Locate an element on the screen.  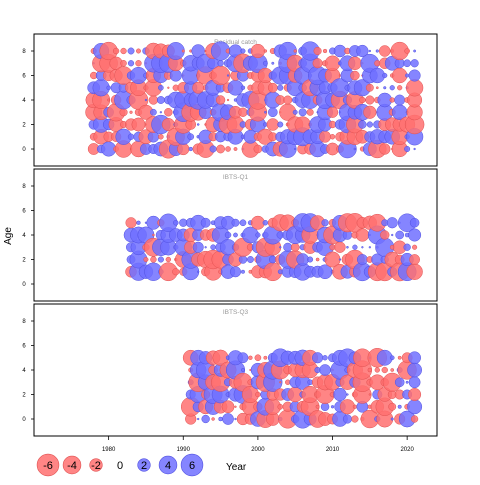
legend: -6 -4 -2 0 2 4 6 is located at coordinates (120, 465).